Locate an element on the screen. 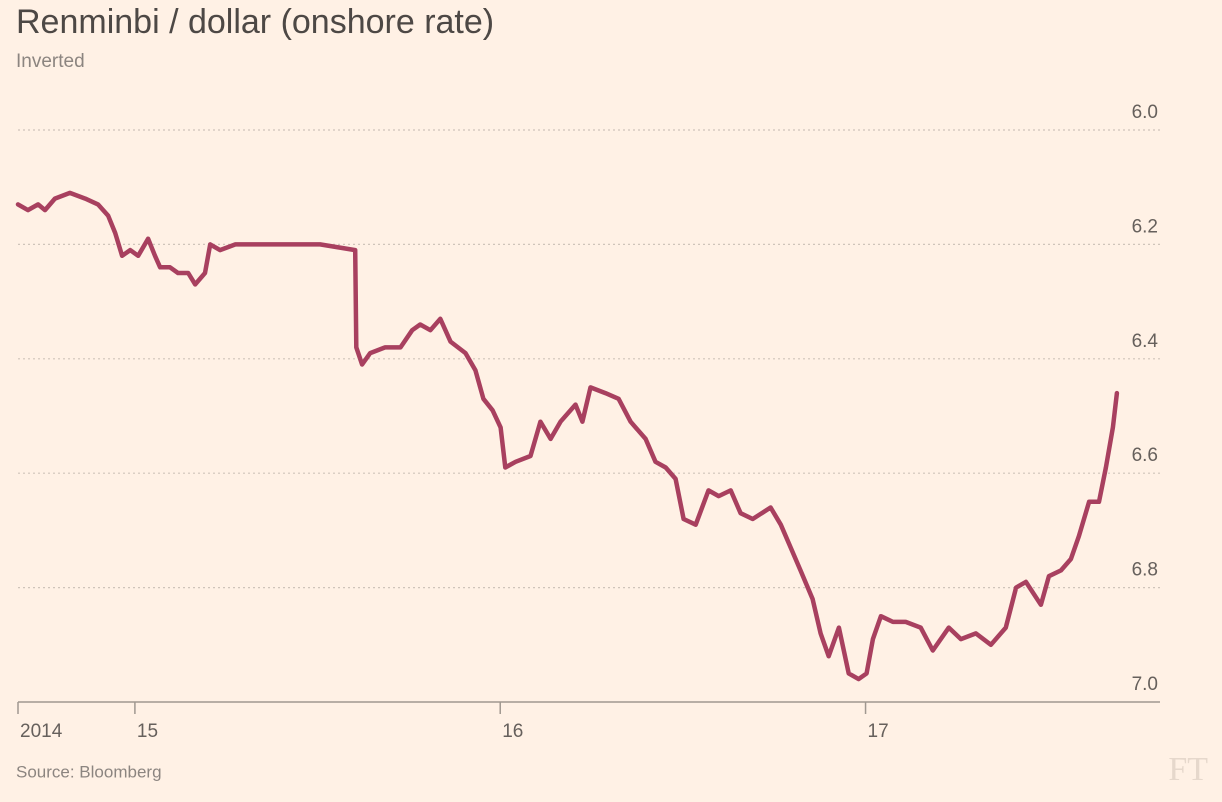 The height and width of the screenshot is (802, 1222). source: Source: Bloomberg is located at coordinates (89, 771).